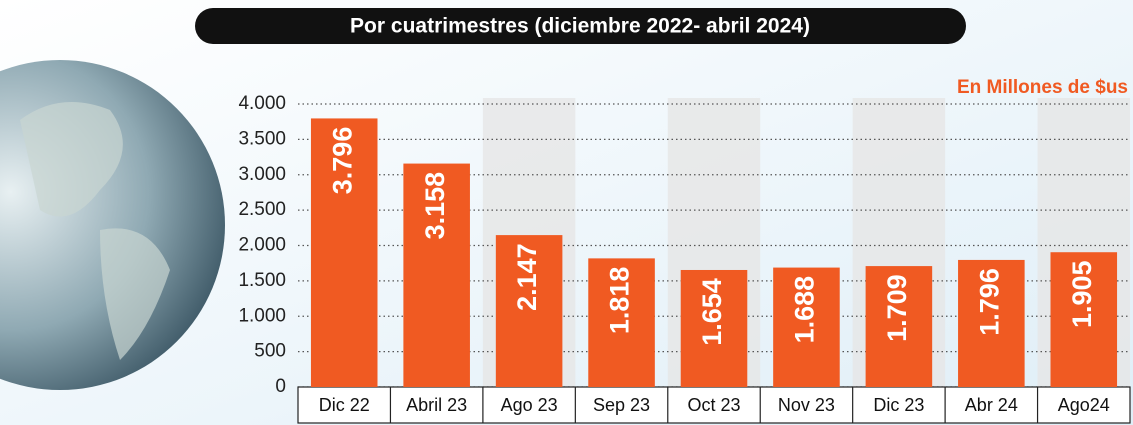 This screenshot has width=1133, height=425. I want to click on x-tick-label: Ago 23, so click(529, 405).